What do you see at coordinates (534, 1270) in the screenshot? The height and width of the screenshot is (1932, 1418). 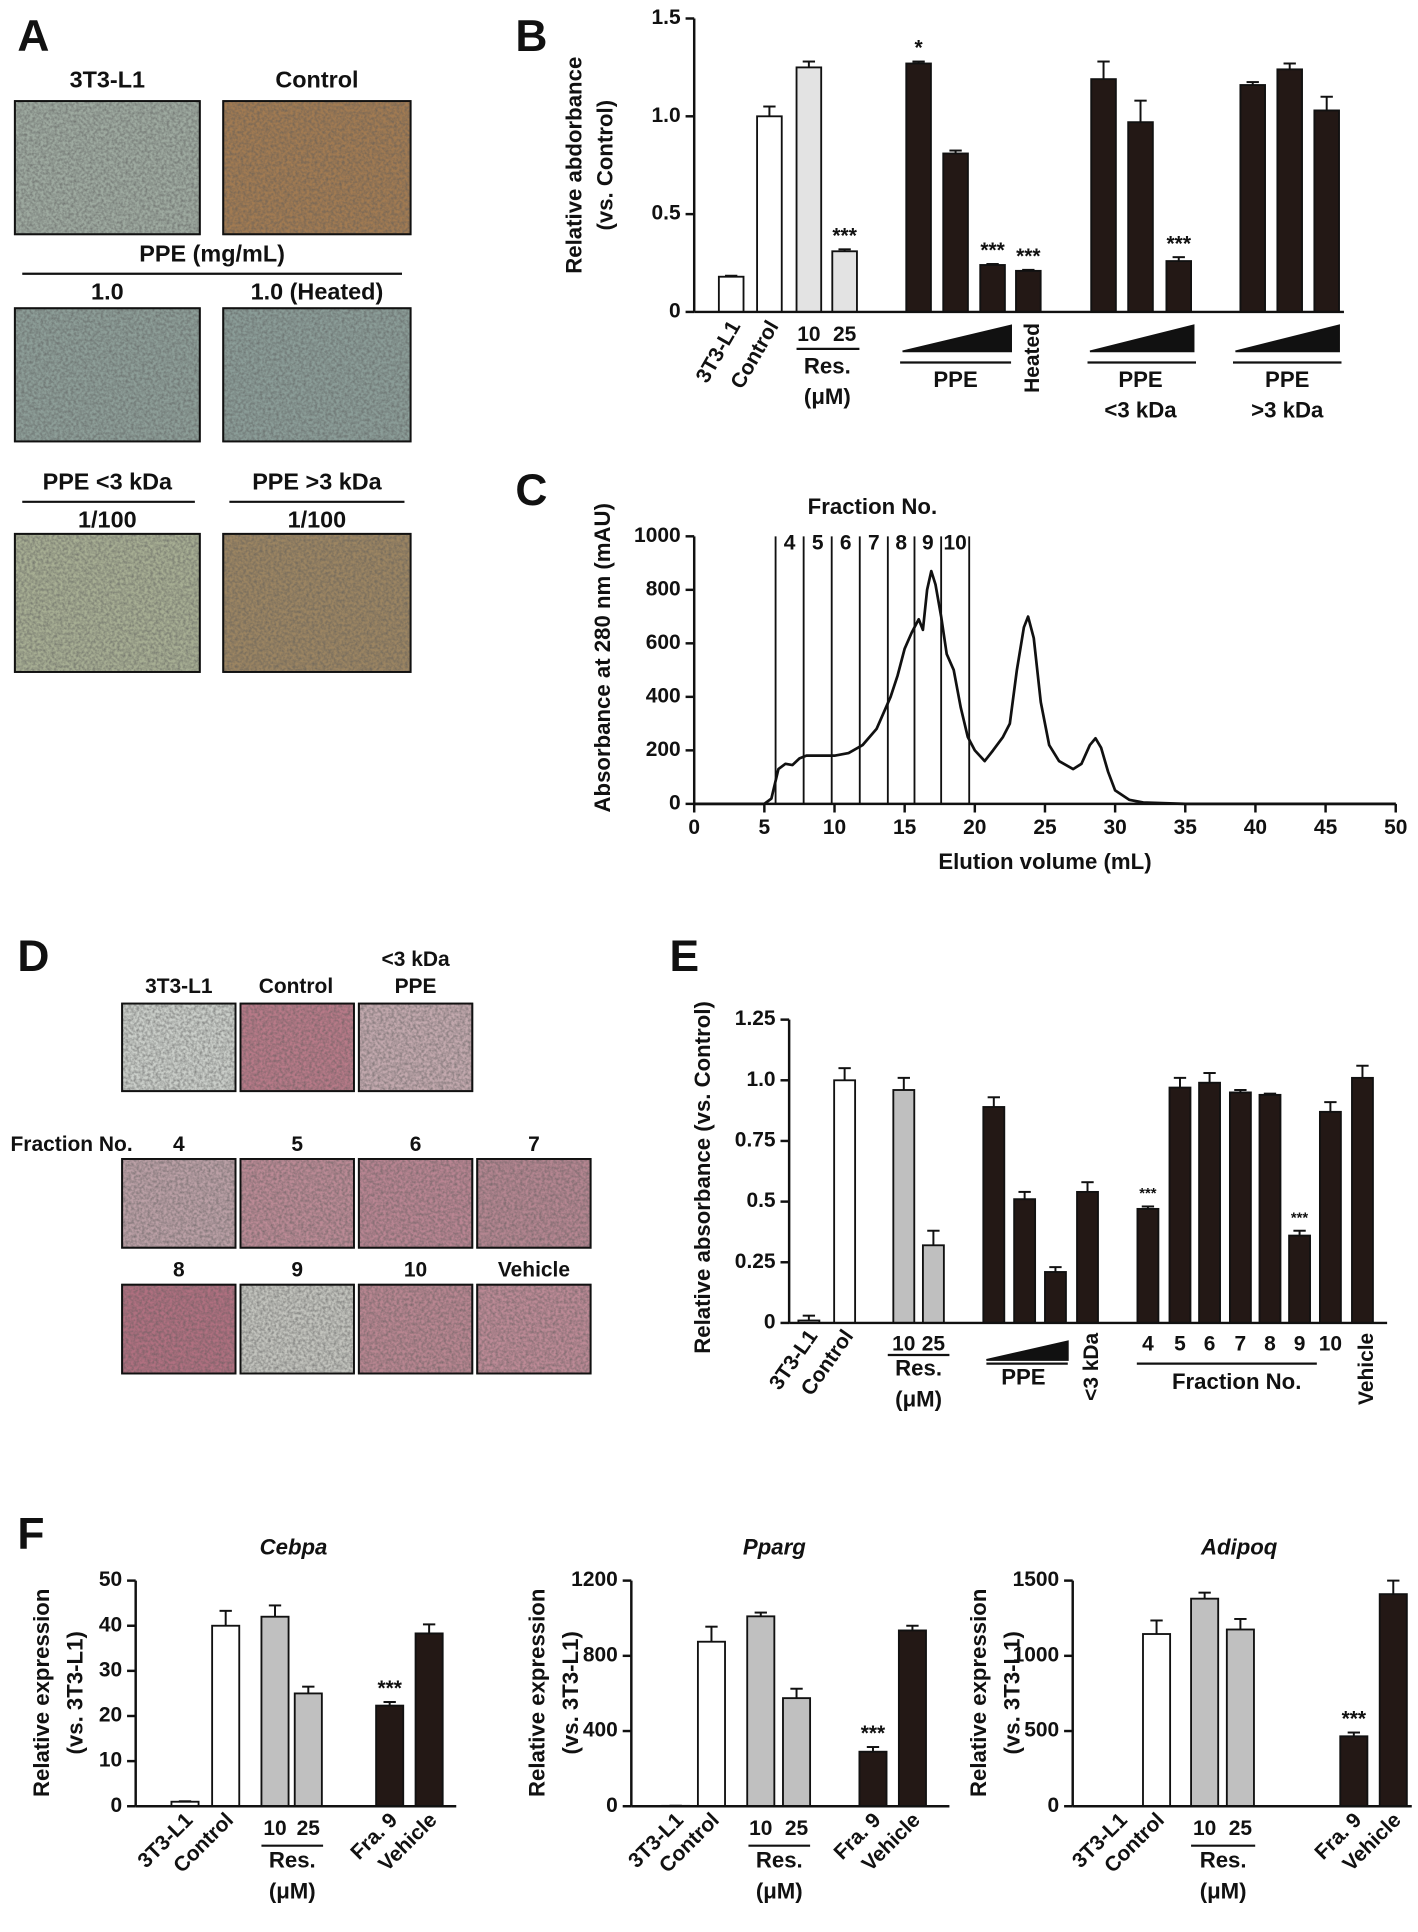 I see `label: Vehicle` at bounding box center [534, 1270].